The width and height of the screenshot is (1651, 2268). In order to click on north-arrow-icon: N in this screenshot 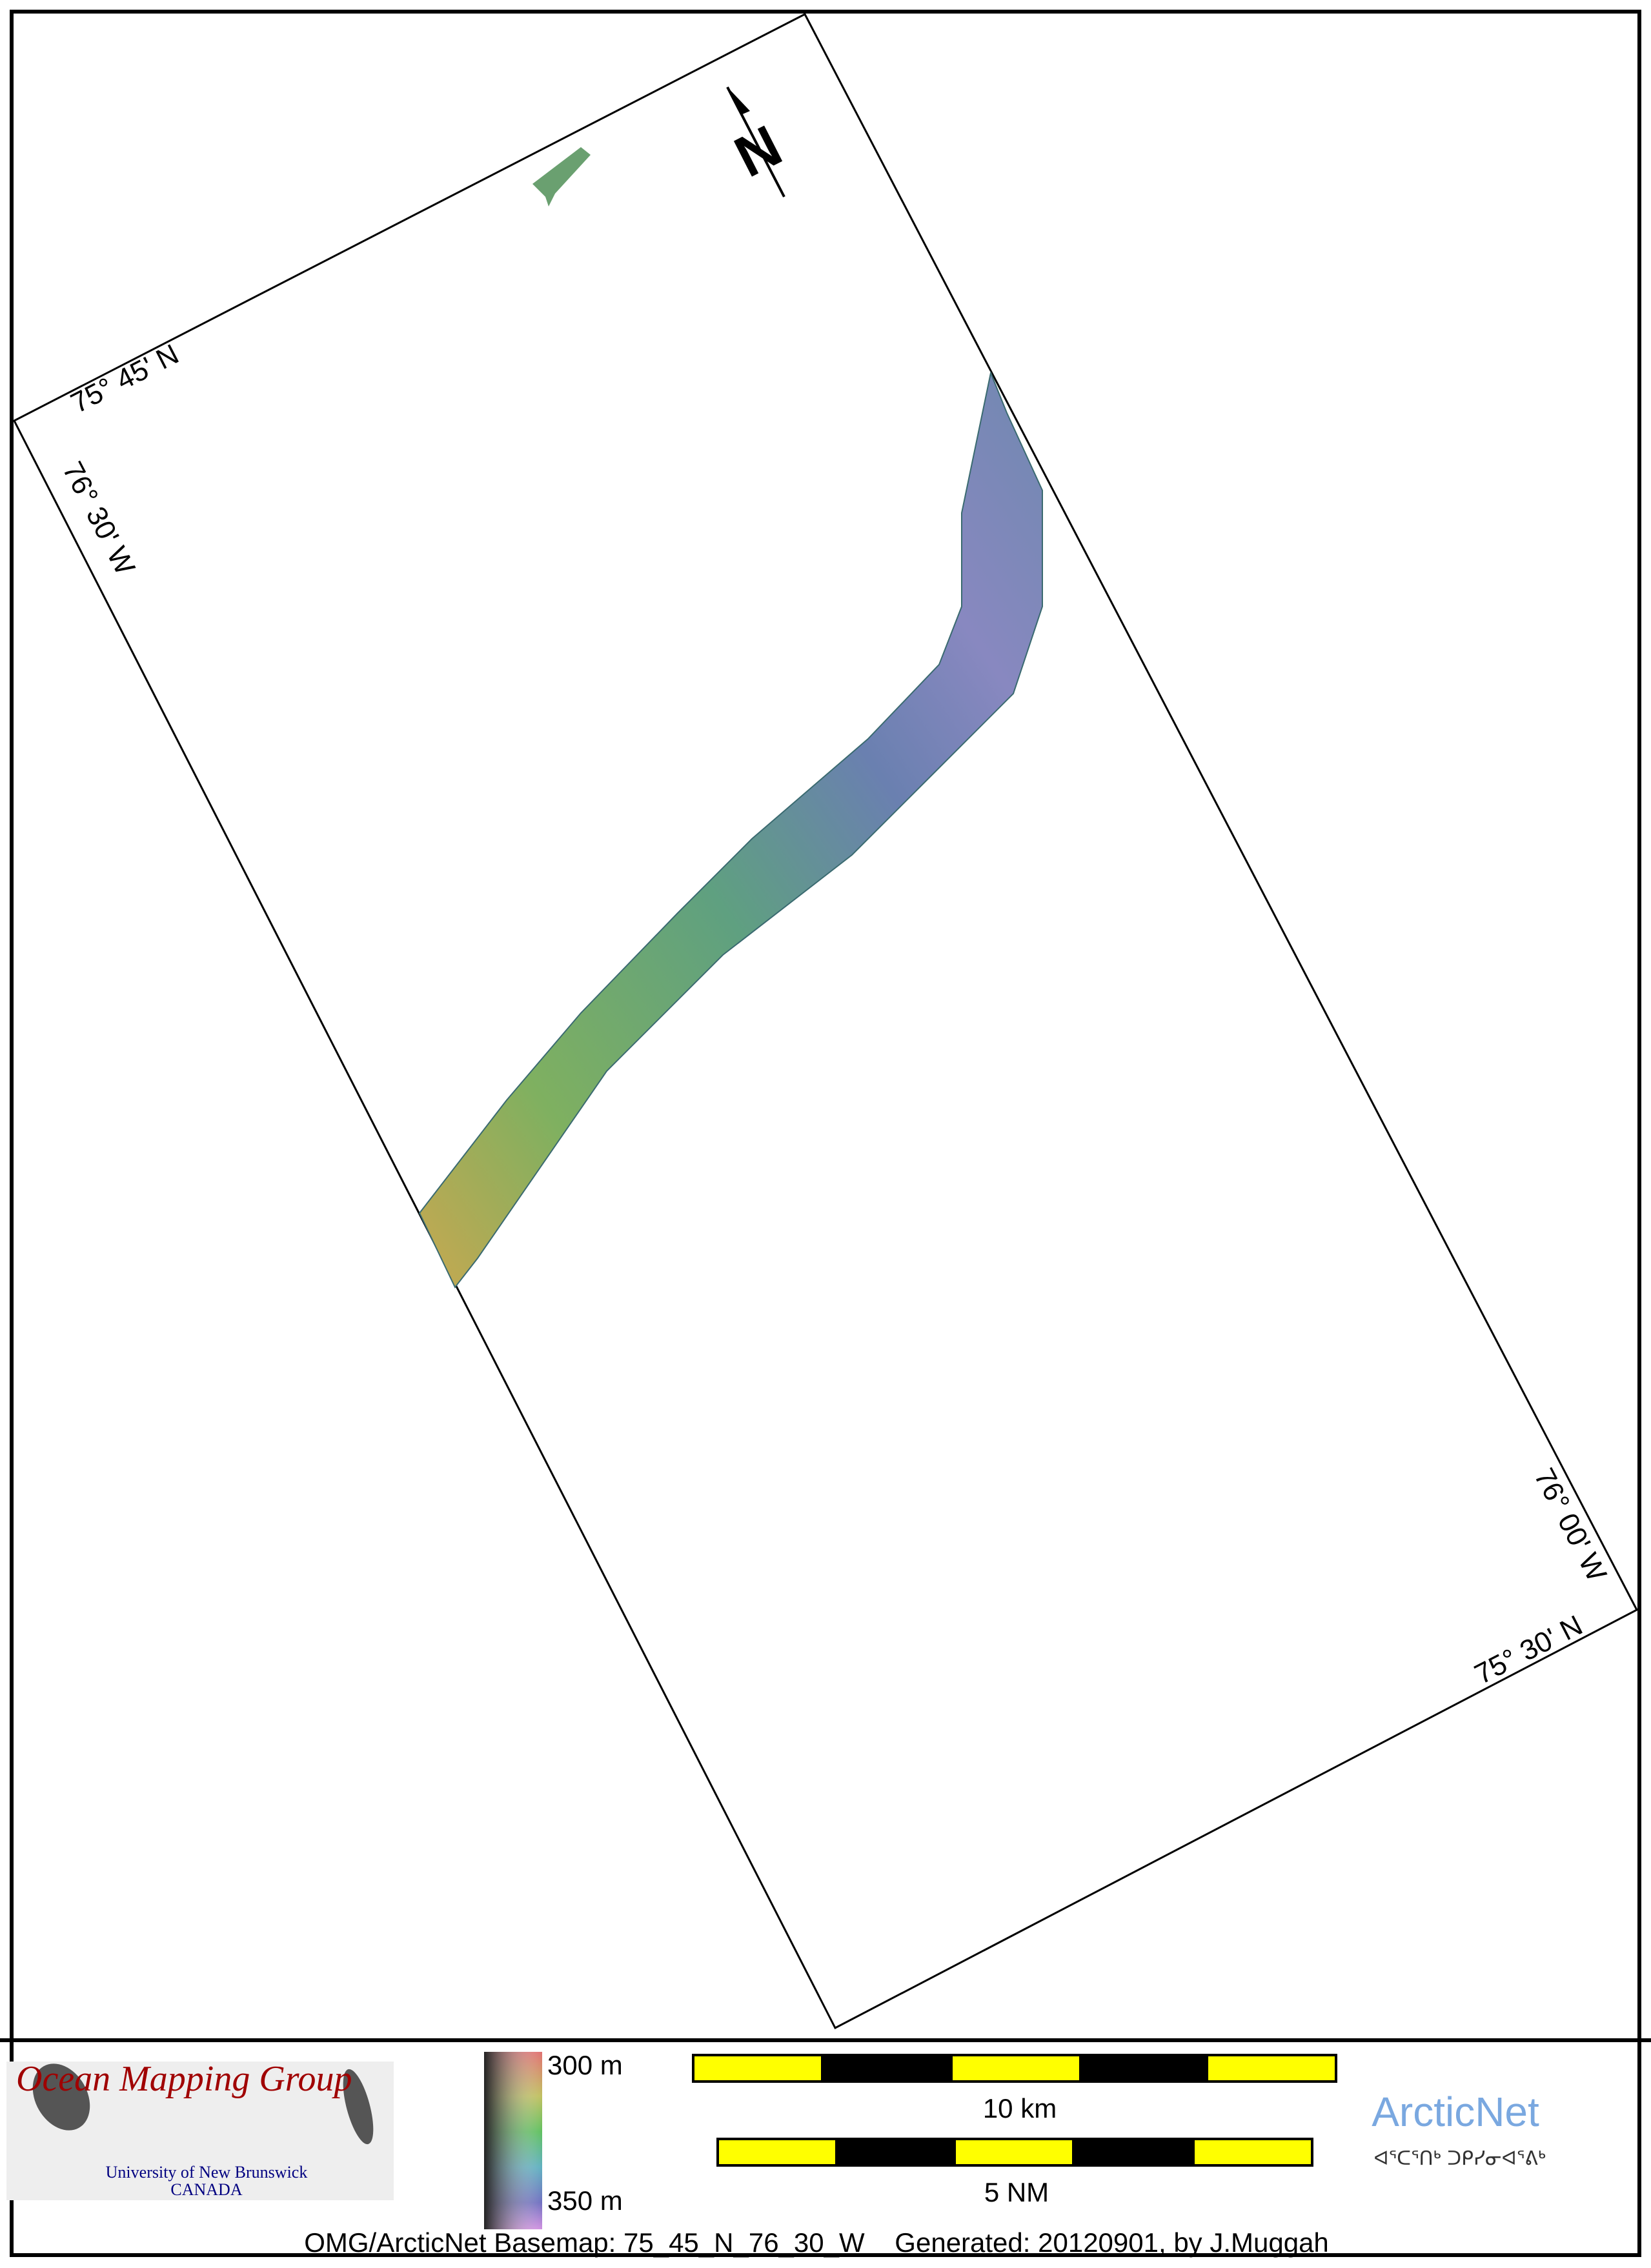, I will do `click(758, 141)`.